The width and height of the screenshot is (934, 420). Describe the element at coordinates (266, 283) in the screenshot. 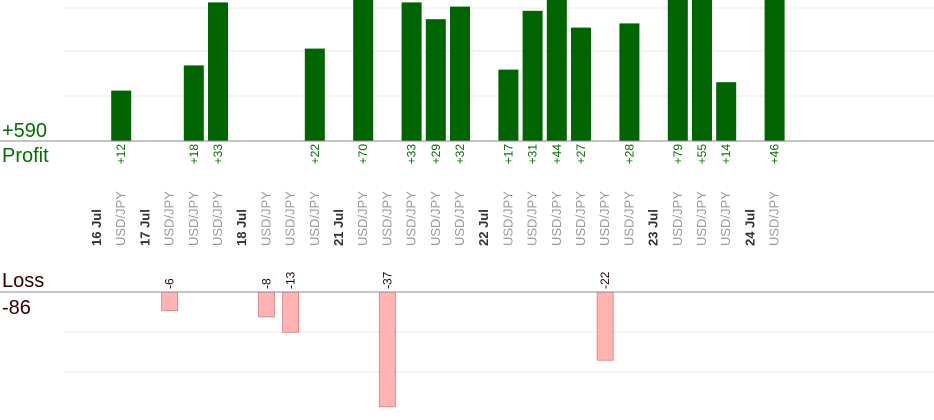

I see `loss-value-label: -8` at that location.